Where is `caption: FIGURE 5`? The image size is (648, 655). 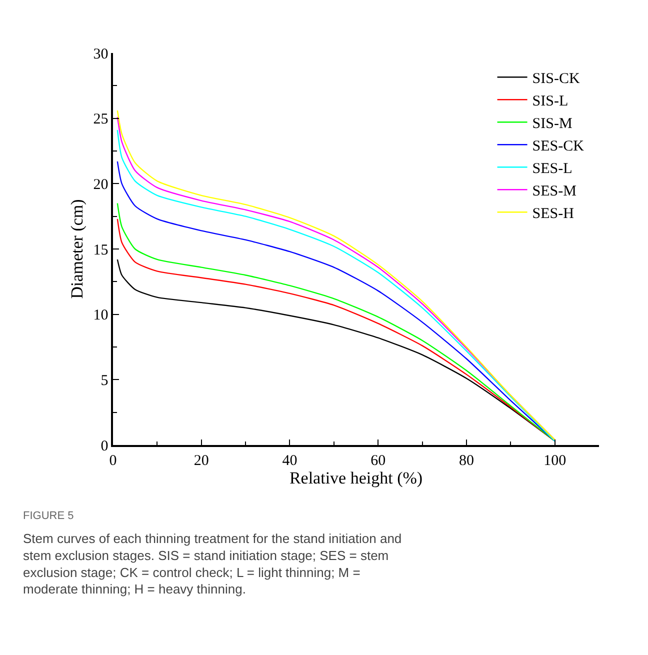 caption: FIGURE 5 is located at coordinates (48, 516).